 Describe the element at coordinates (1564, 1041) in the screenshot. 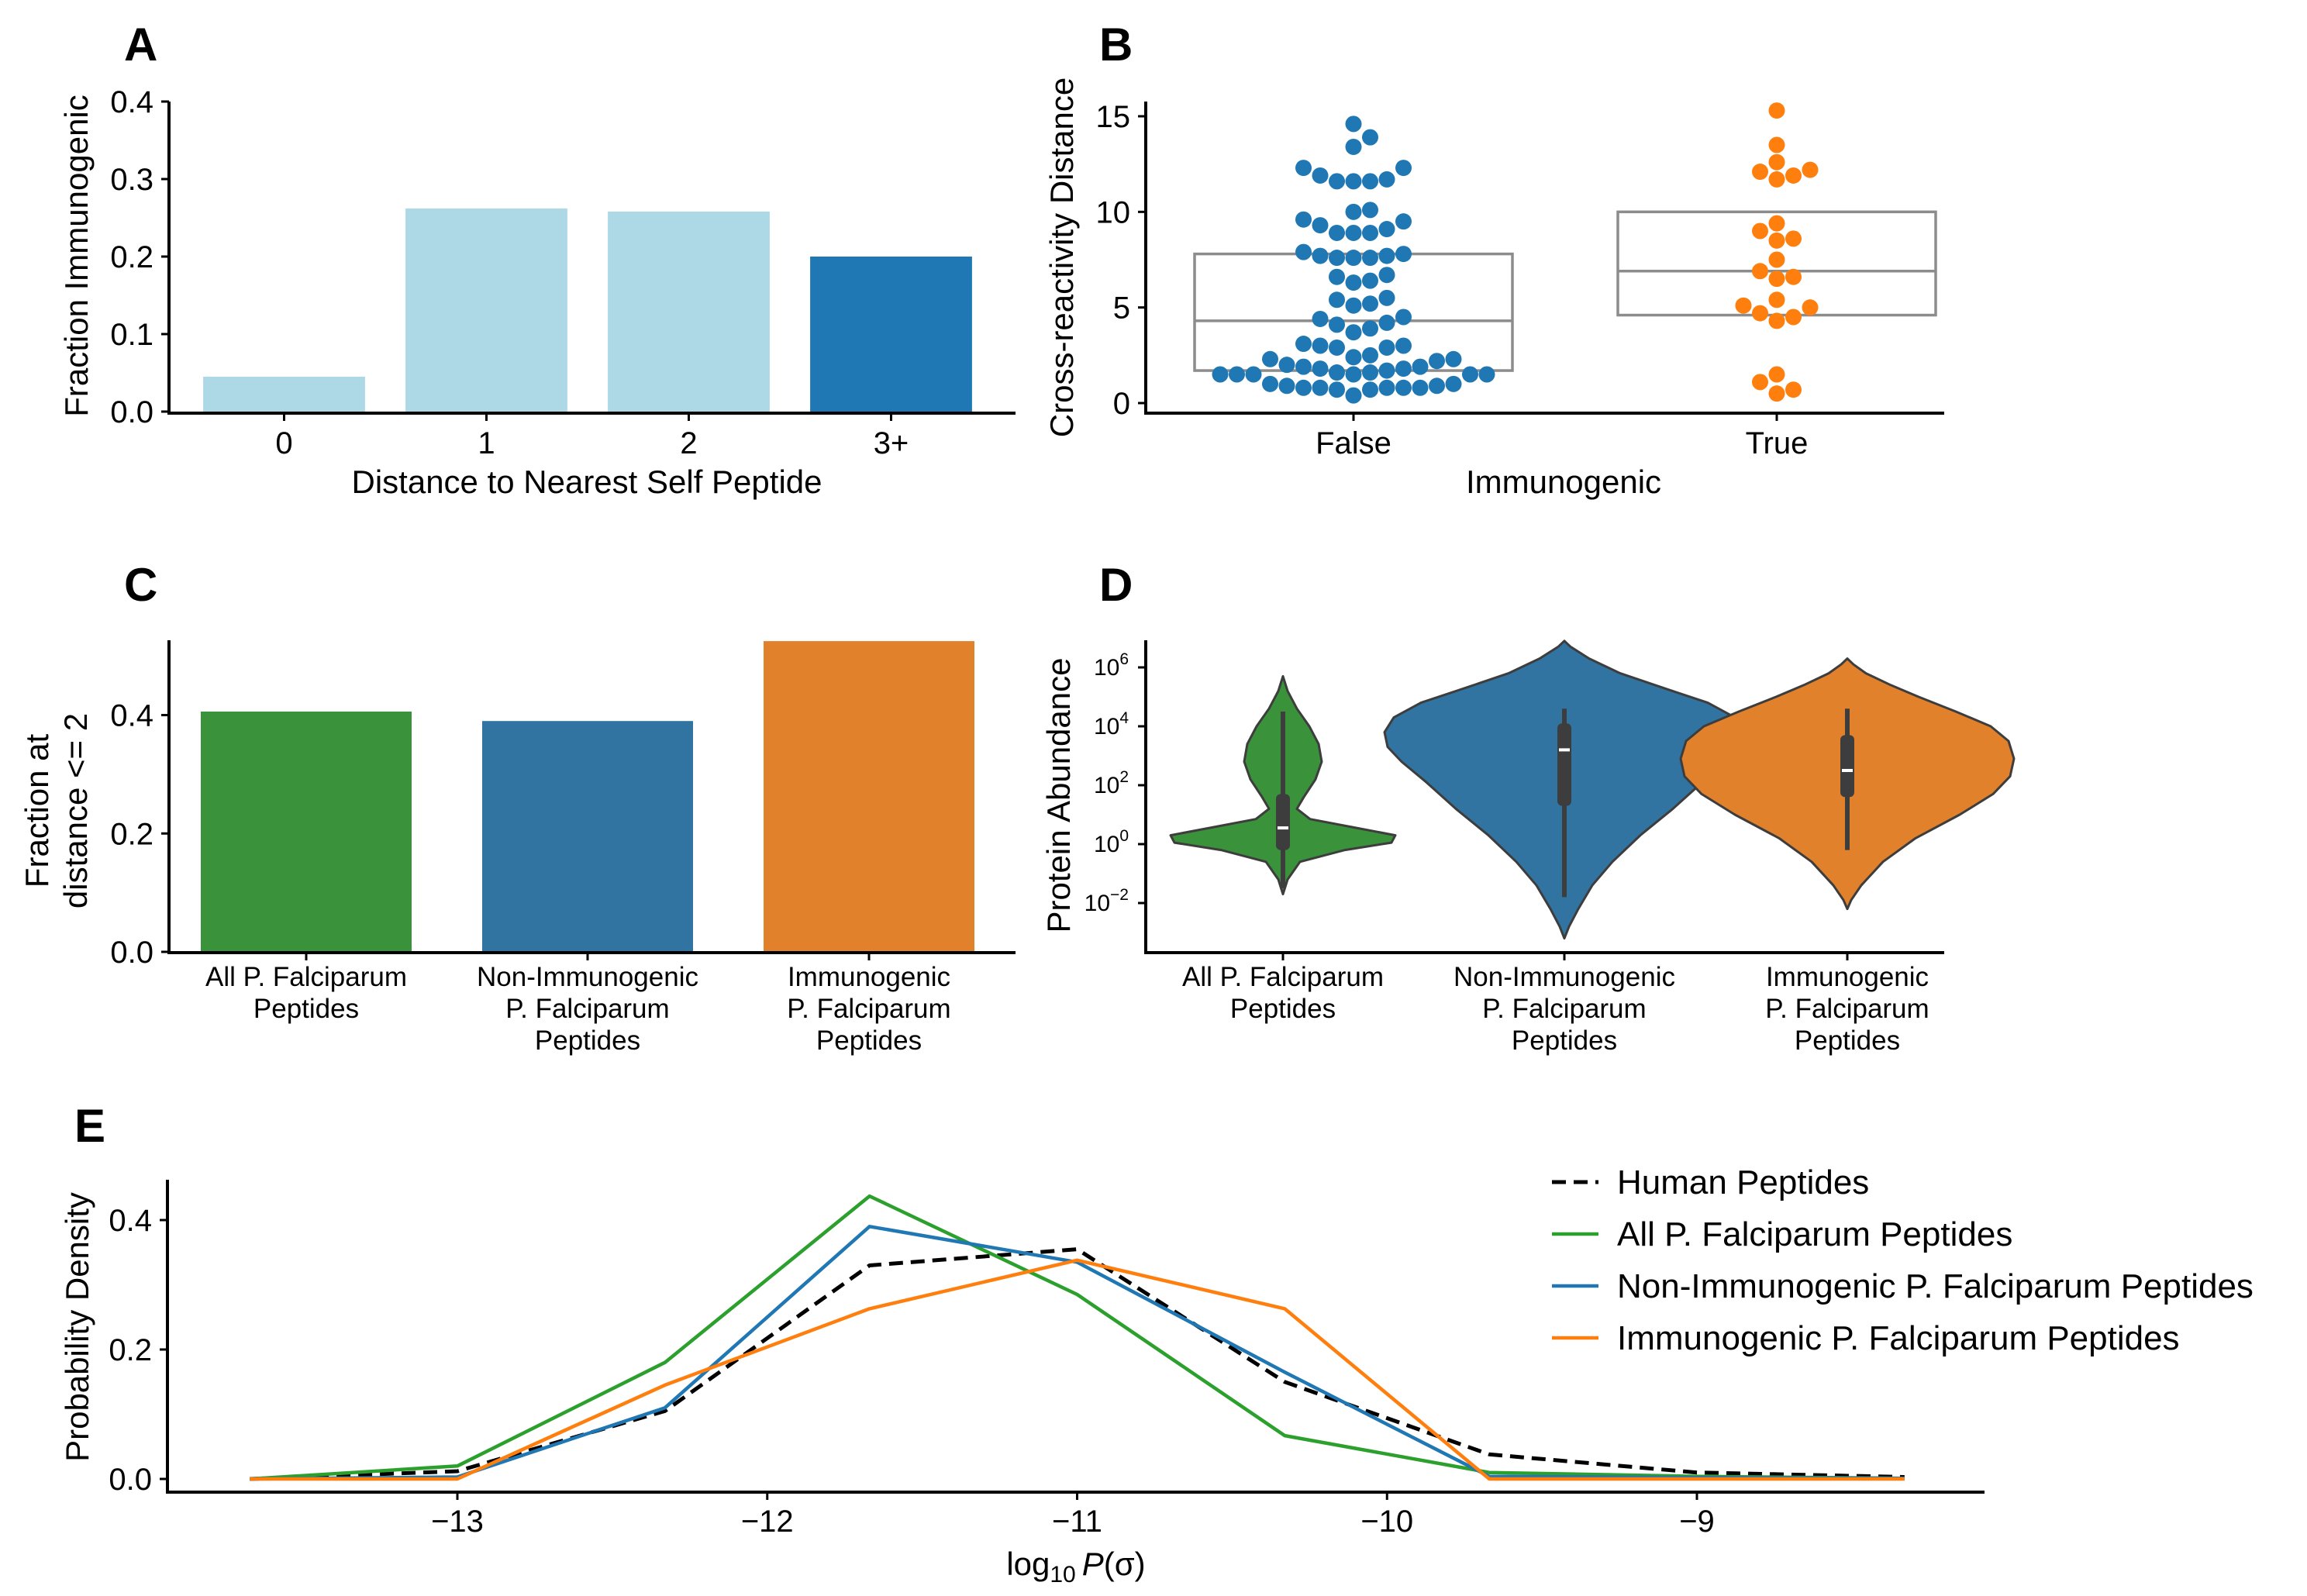

I see `x-tick-label-1-line-2: Peptides` at that location.